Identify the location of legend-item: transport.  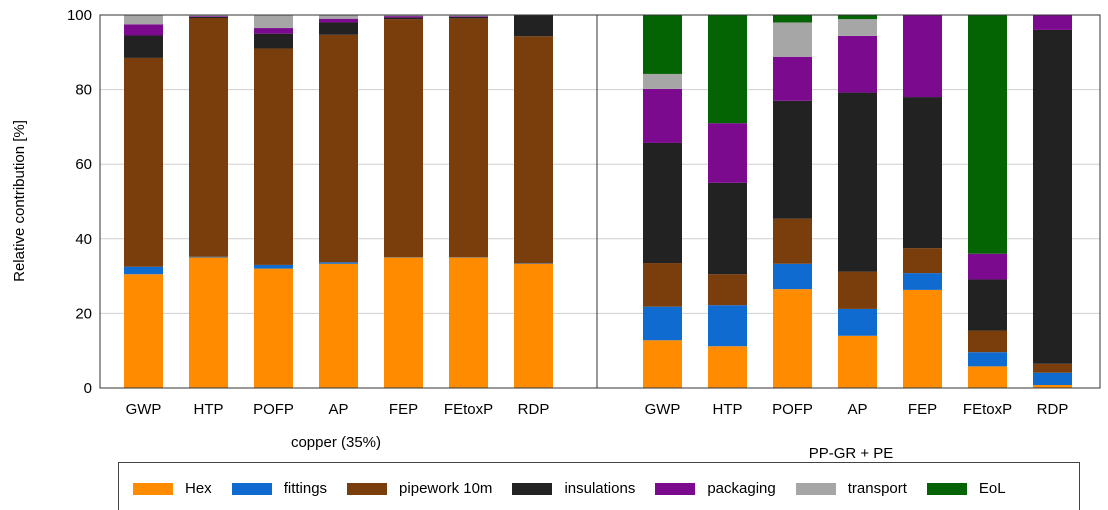
(851, 488).